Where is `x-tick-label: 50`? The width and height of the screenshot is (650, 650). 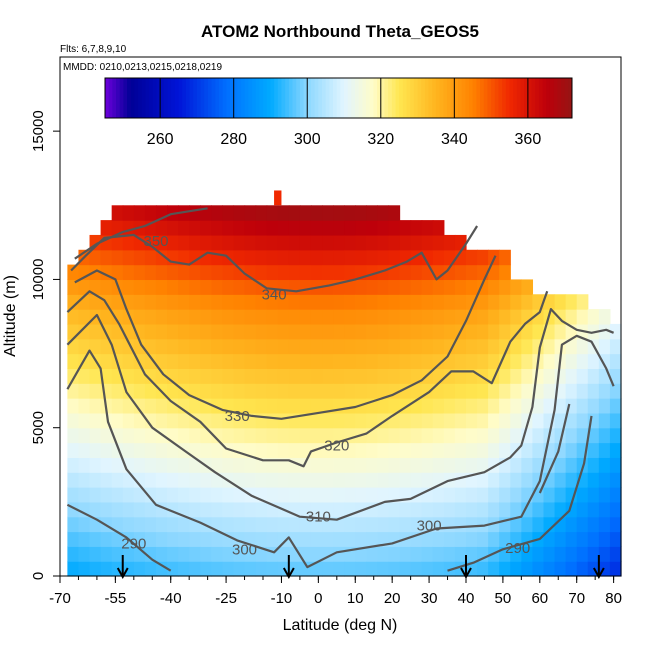 x-tick-label: 50 is located at coordinates (503, 598).